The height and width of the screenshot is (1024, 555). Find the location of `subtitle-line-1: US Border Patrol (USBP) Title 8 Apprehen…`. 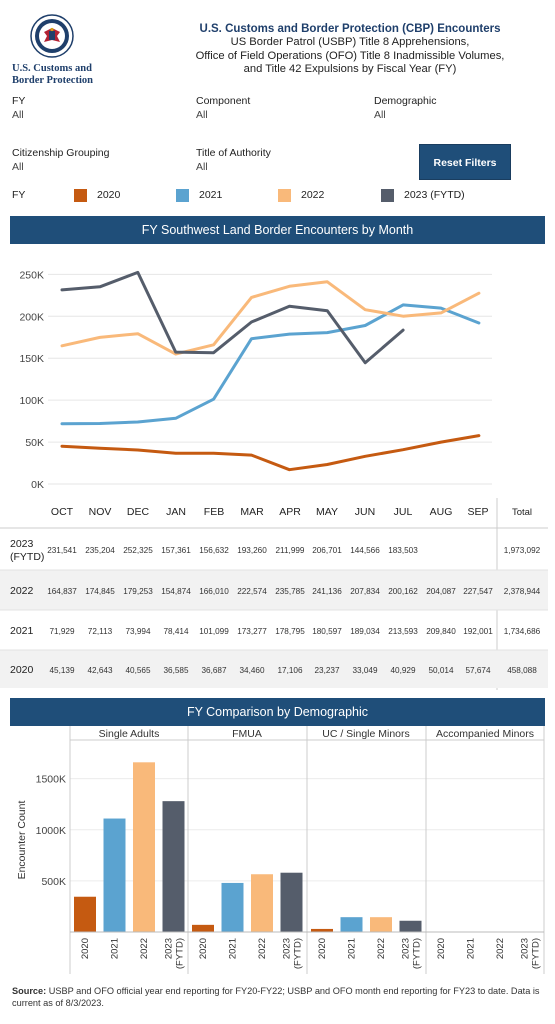

subtitle-line-1: US Border Patrol (USBP) Title 8 Apprehen… is located at coordinates (350, 42).